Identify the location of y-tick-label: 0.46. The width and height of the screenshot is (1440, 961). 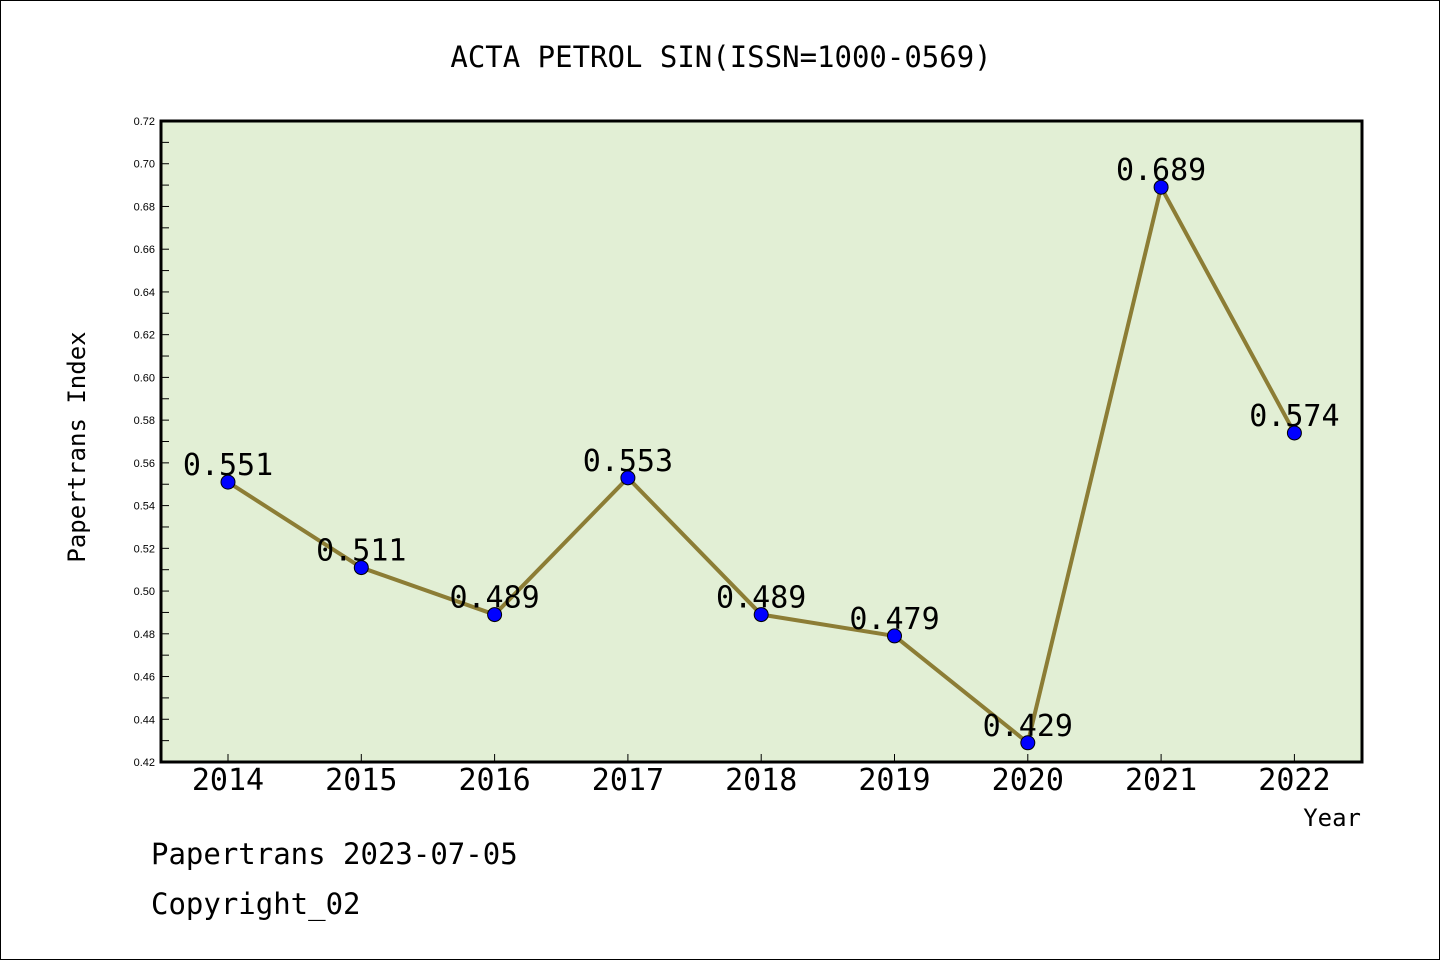
(144, 678).